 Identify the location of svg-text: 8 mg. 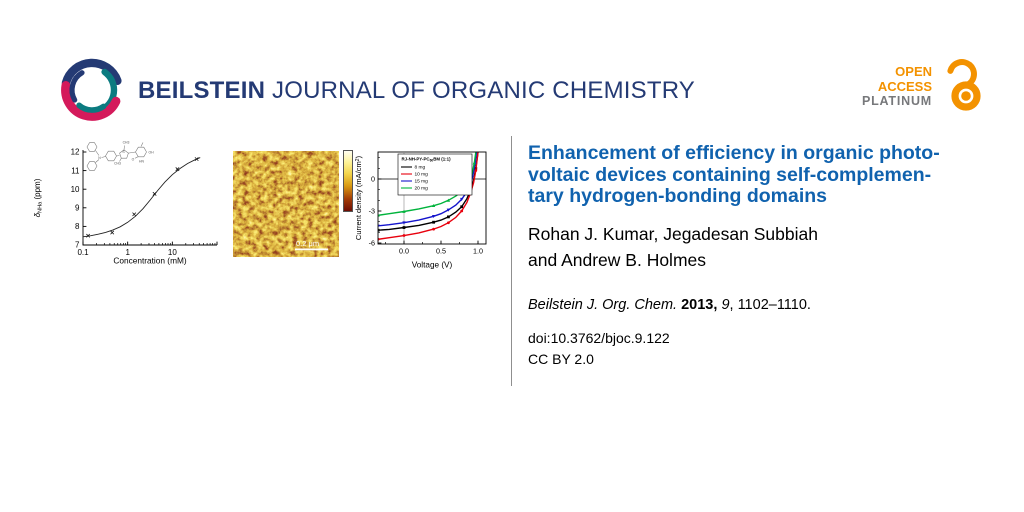
(420, 168).